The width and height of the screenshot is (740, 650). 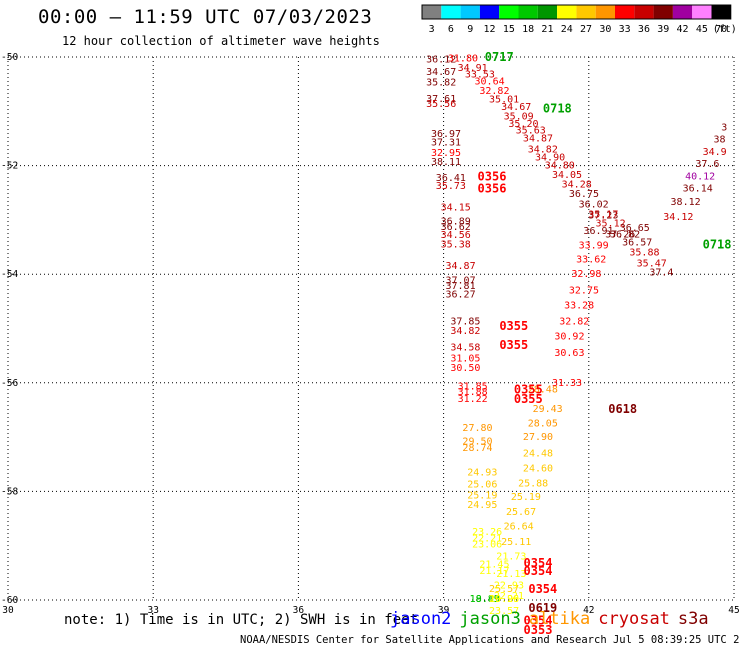 I want to click on swh-value-label: 35.12, so click(x=611, y=224).